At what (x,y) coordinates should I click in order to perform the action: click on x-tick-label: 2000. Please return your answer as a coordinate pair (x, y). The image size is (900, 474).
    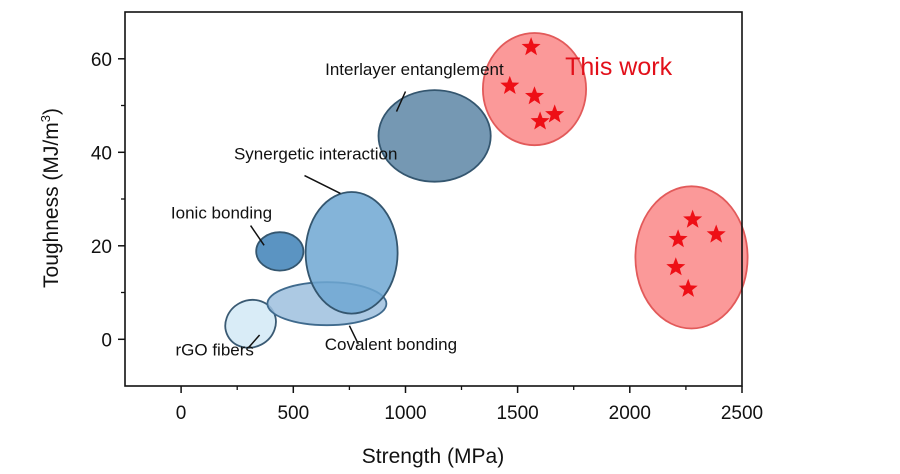
    Looking at the image, I should click on (630, 413).